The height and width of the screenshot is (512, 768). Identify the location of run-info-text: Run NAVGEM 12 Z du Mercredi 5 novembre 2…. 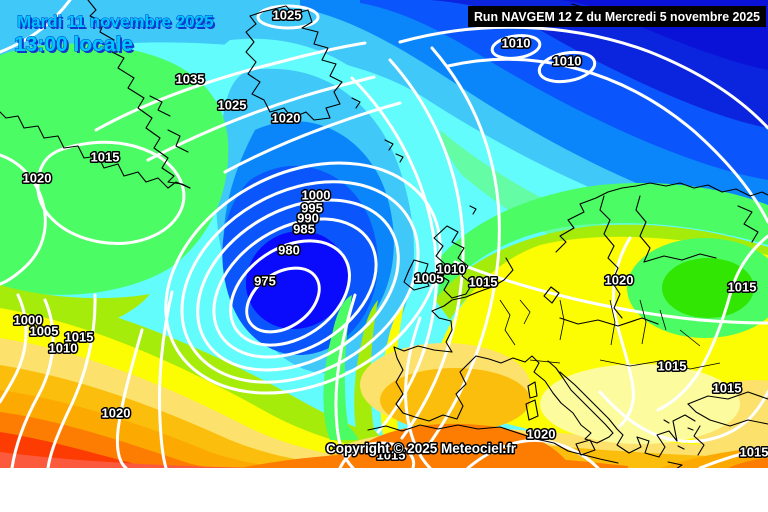
(617, 17).